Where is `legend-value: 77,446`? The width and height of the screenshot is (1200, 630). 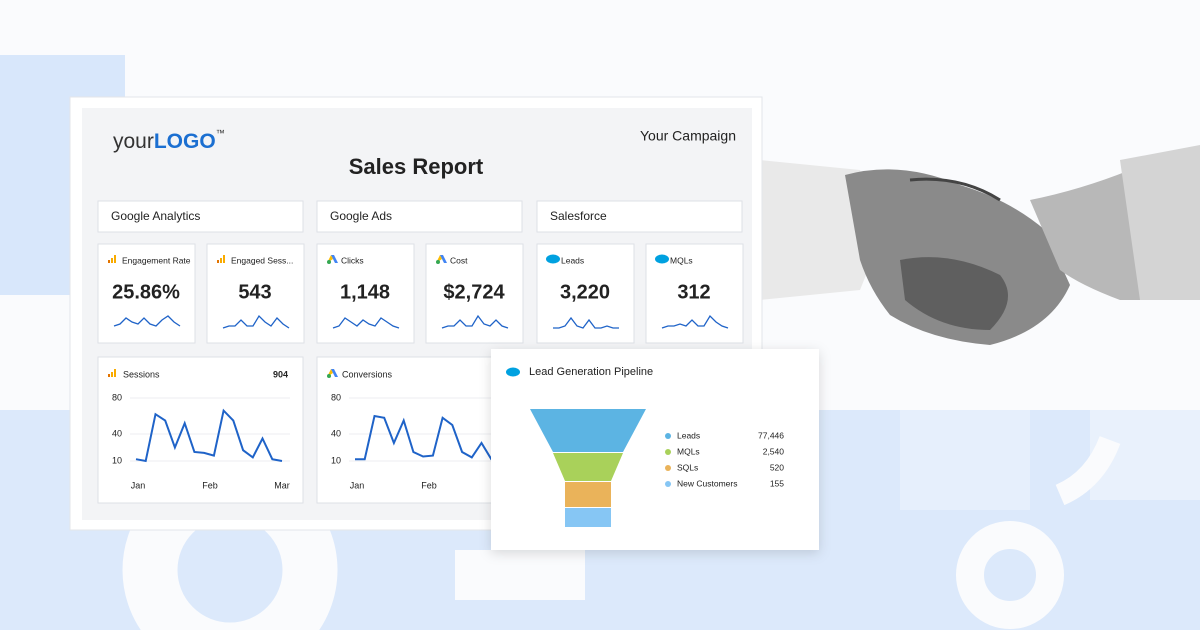 legend-value: 77,446 is located at coordinates (771, 435).